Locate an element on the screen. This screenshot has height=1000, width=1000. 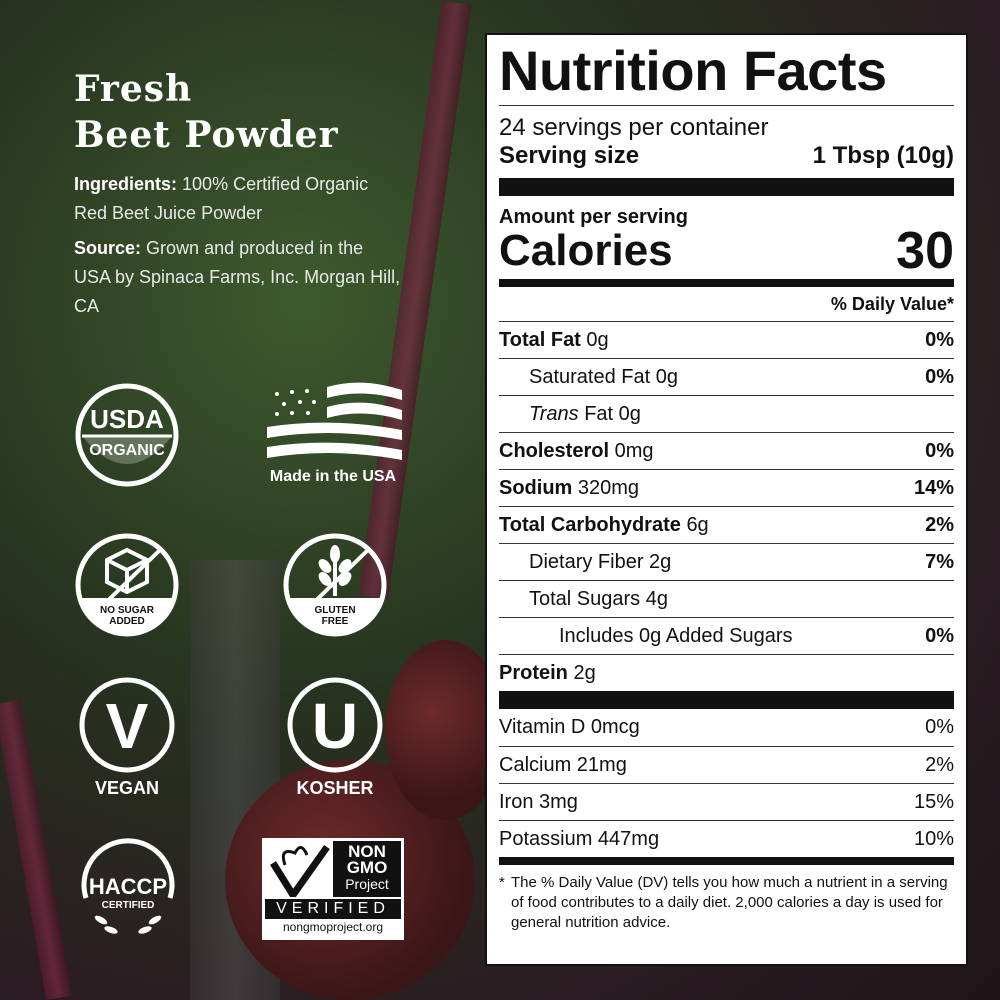
nutrient-amount: 4g is located at coordinates (656, 598).